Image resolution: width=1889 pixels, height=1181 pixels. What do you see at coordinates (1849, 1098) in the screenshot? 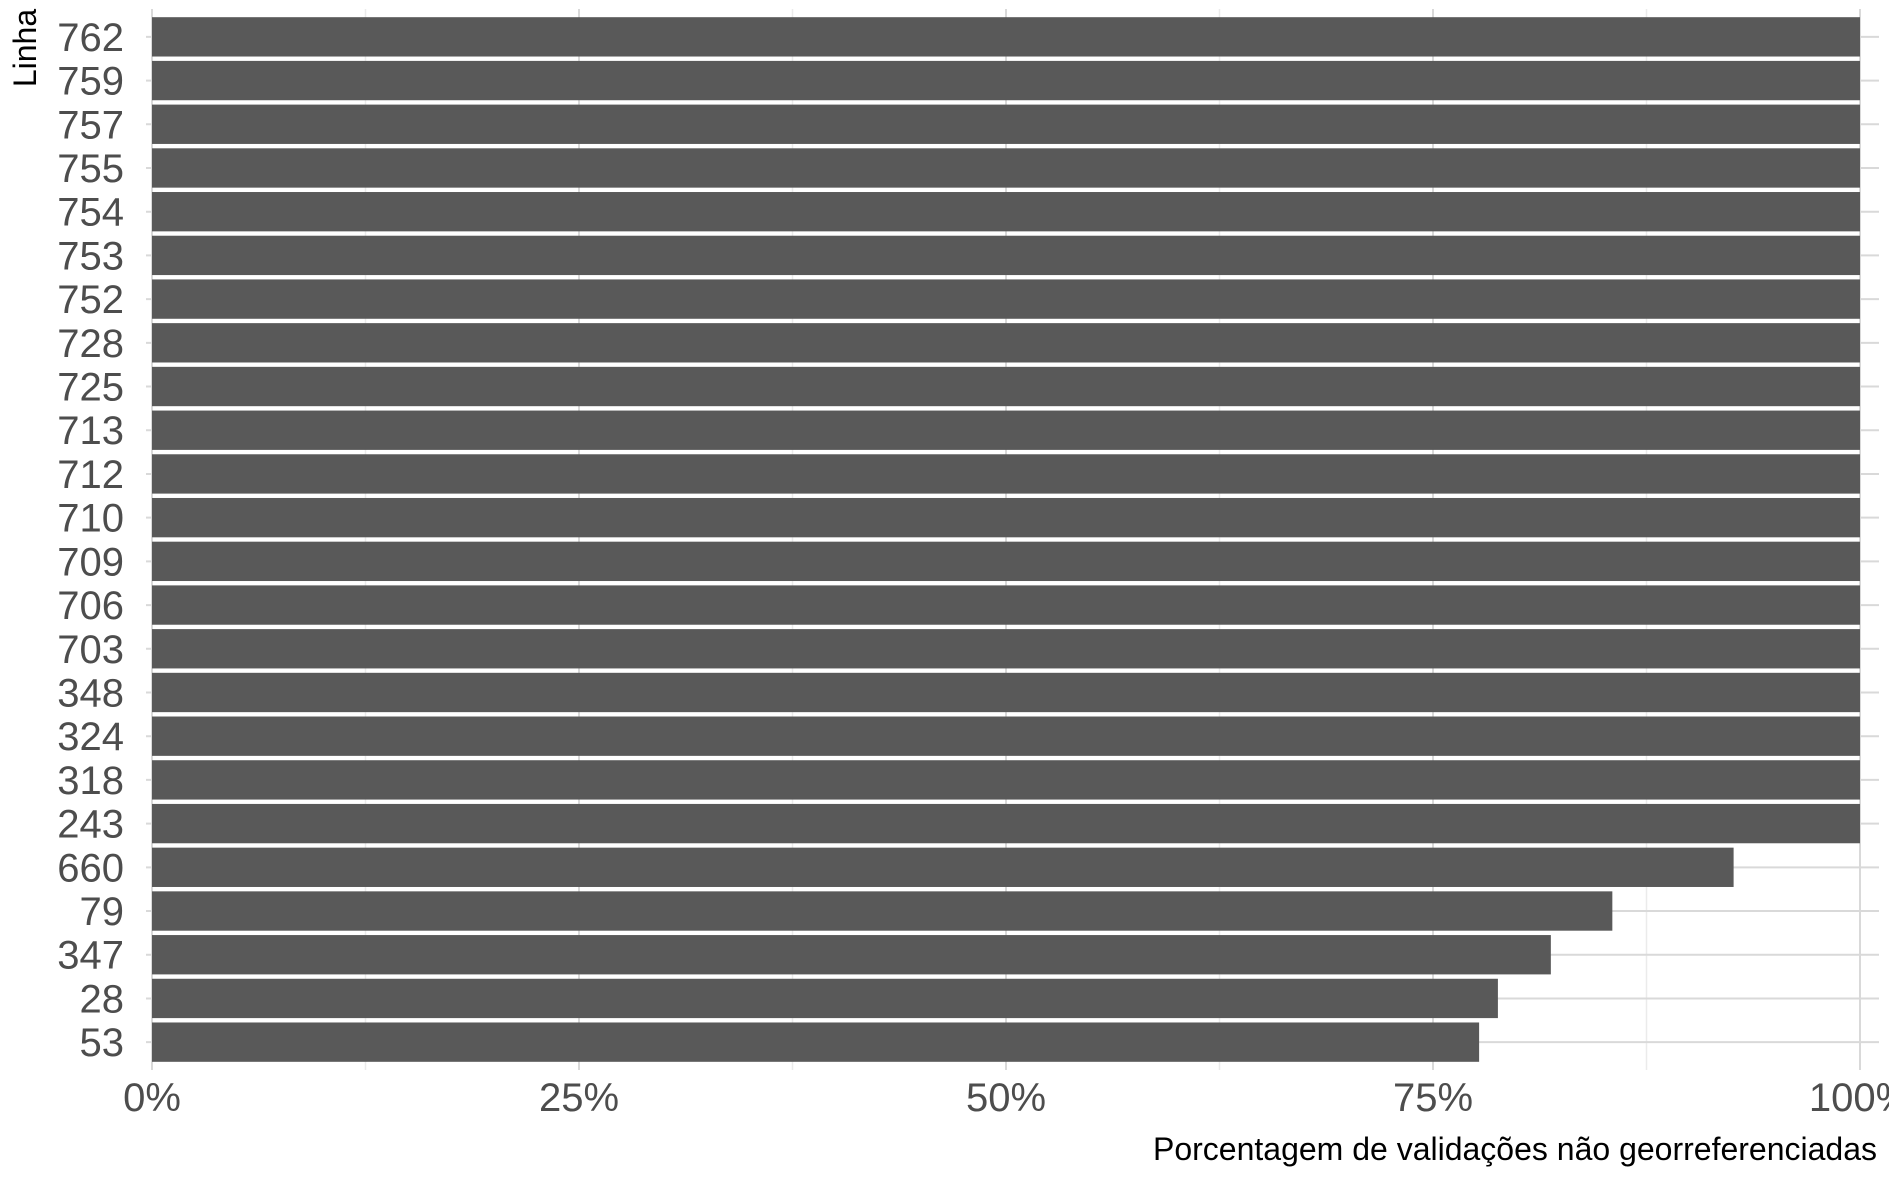
I see `x-tick-label: 100%` at bounding box center [1849, 1098].